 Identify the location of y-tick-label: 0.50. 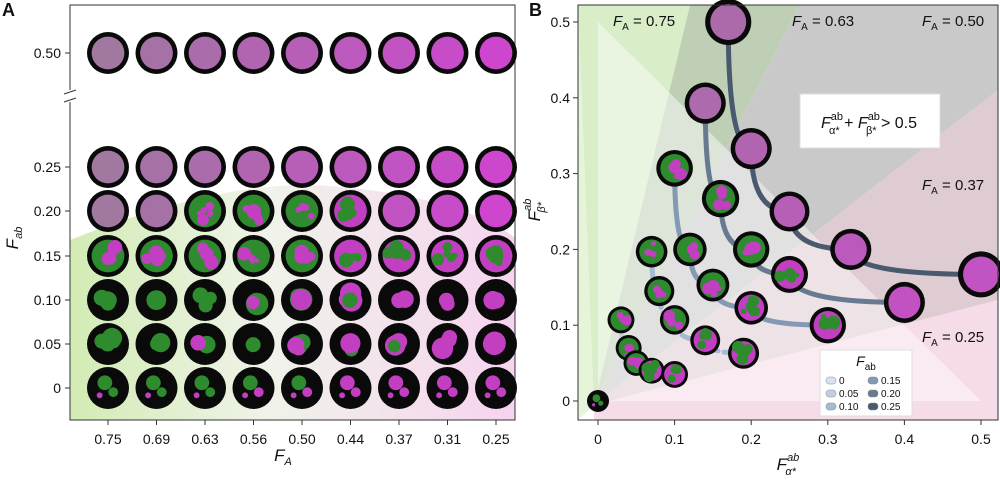
(47, 53).